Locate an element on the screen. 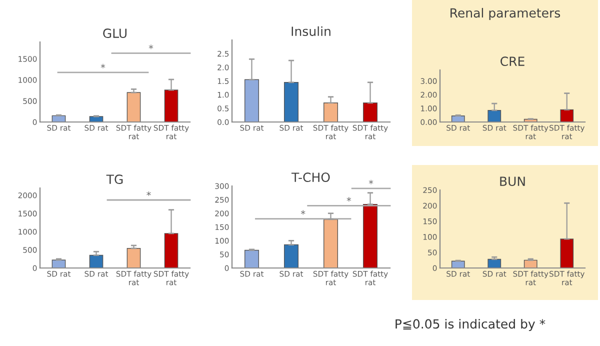 The height and width of the screenshot is (346, 600). text: Renal parameters is located at coordinates (505, 14).